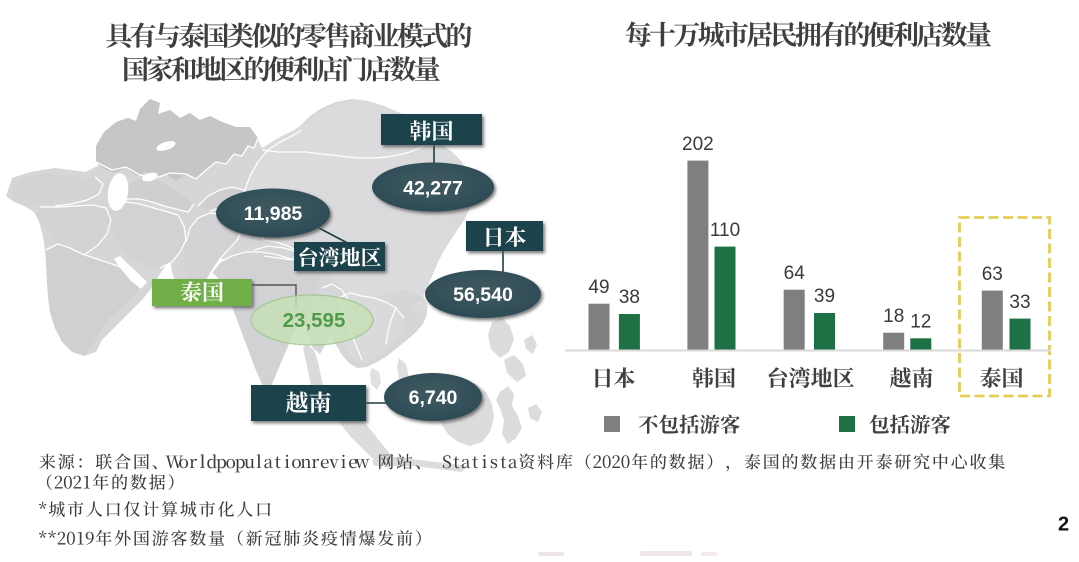 Image resolution: width=1079 pixels, height=562 pixels. What do you see at coordinates (725, 230) in the screenshot?
I see `svg-text: 110` at bounding box center [725, 230].